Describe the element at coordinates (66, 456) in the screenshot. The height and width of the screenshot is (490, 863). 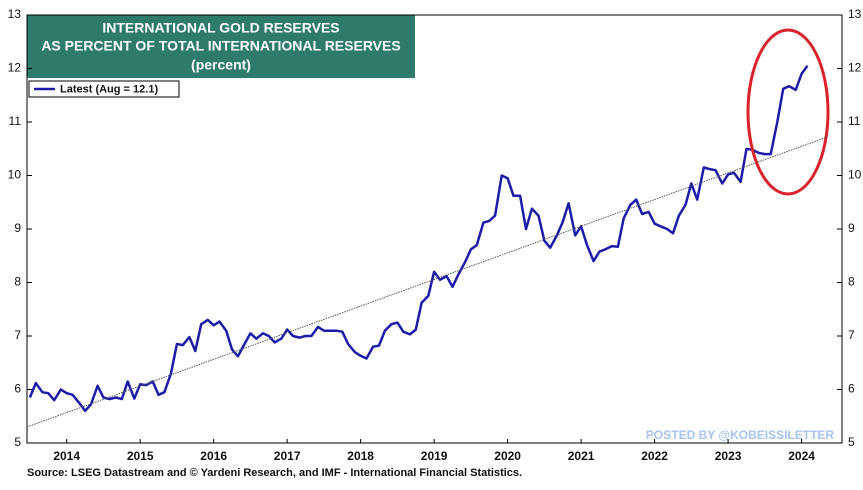
I see `x-tick-label: 2014` at that location.